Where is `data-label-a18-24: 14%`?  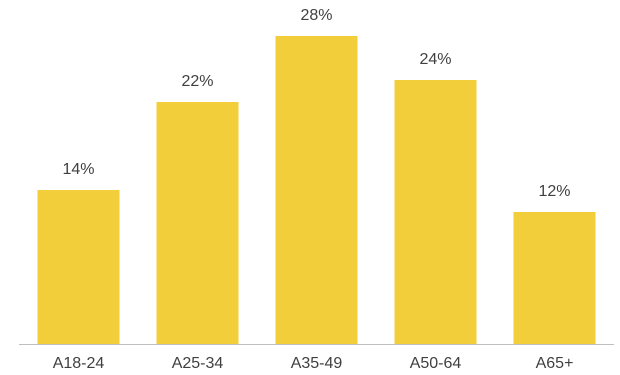 data-label-a18-24: 14% is located at coordinates (78, 169).